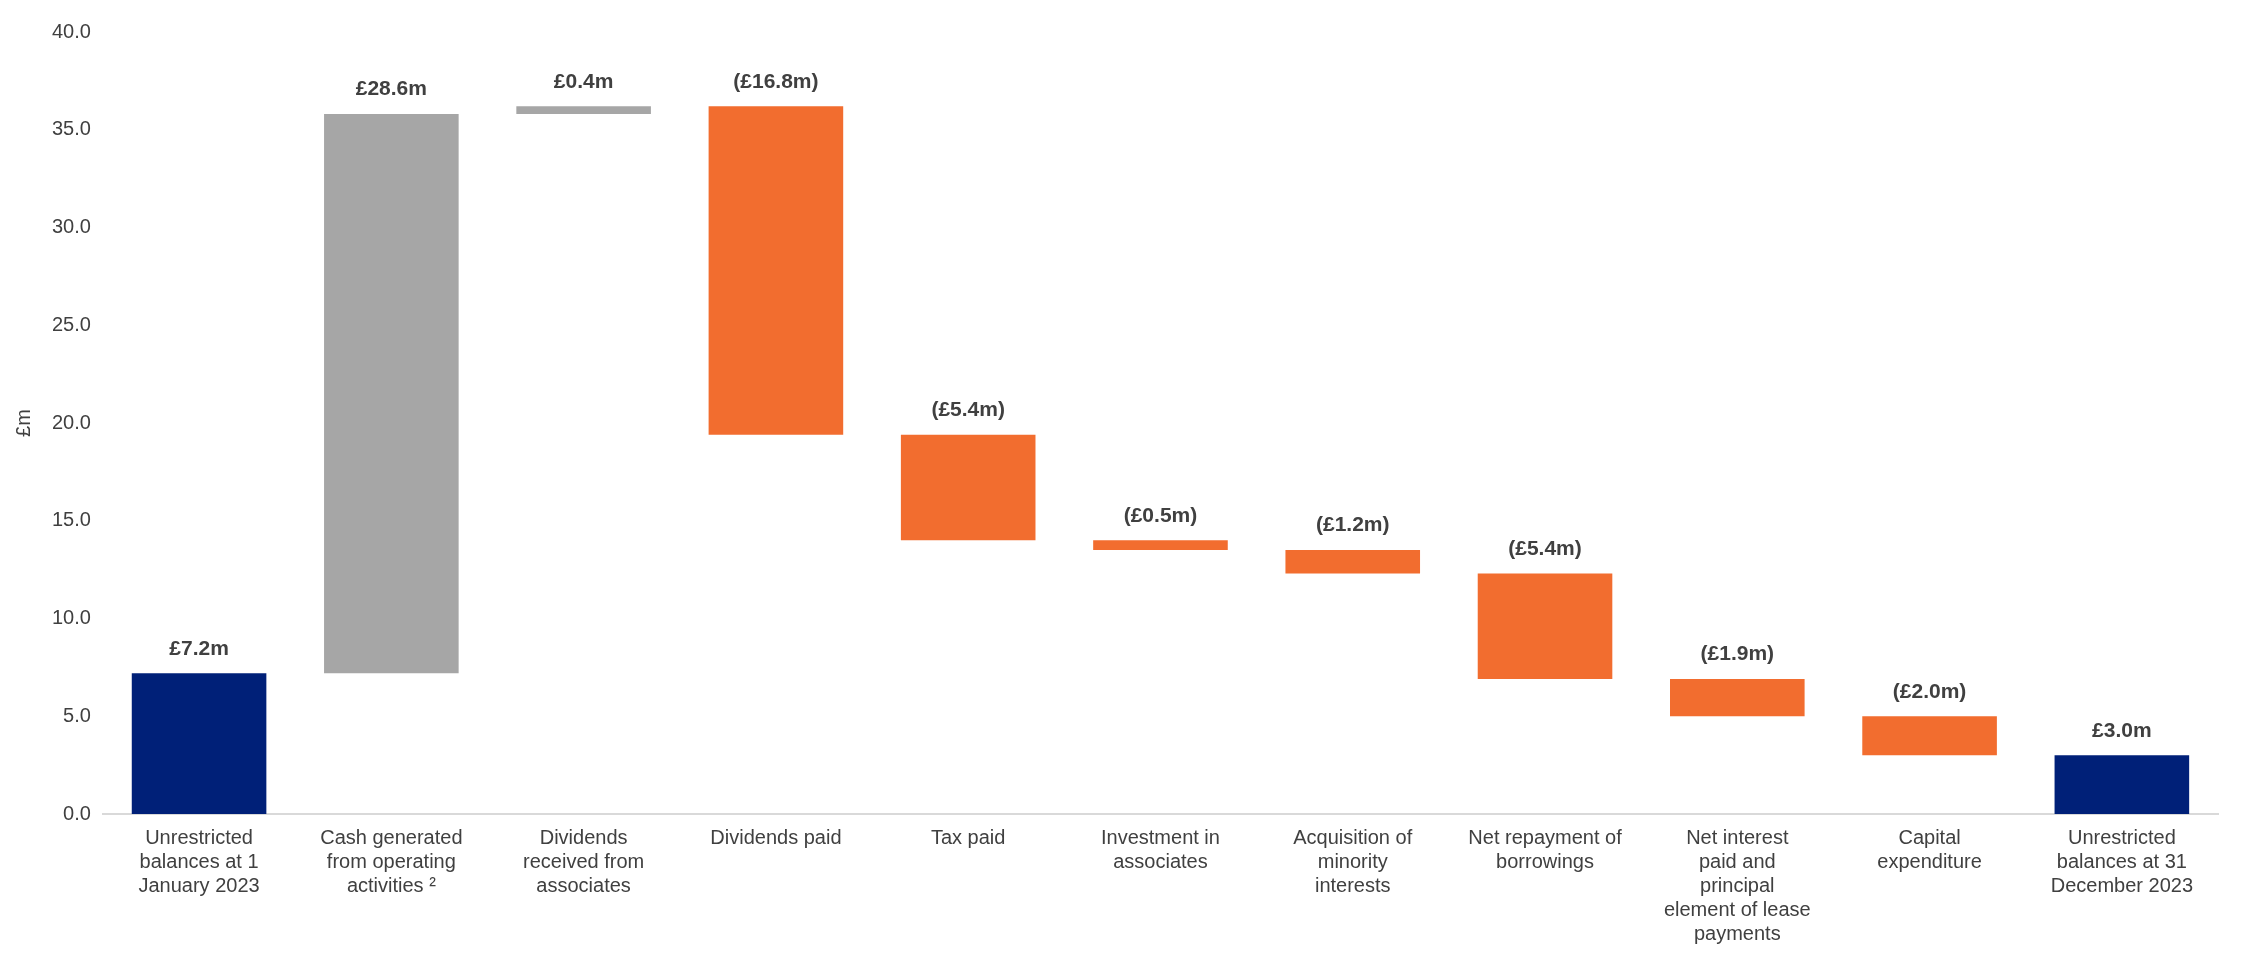 This screenshot has width=2242, height=973. I want to click on x-tick-label: Unrestricted balances at 1 January 2023, so click(199, 860).